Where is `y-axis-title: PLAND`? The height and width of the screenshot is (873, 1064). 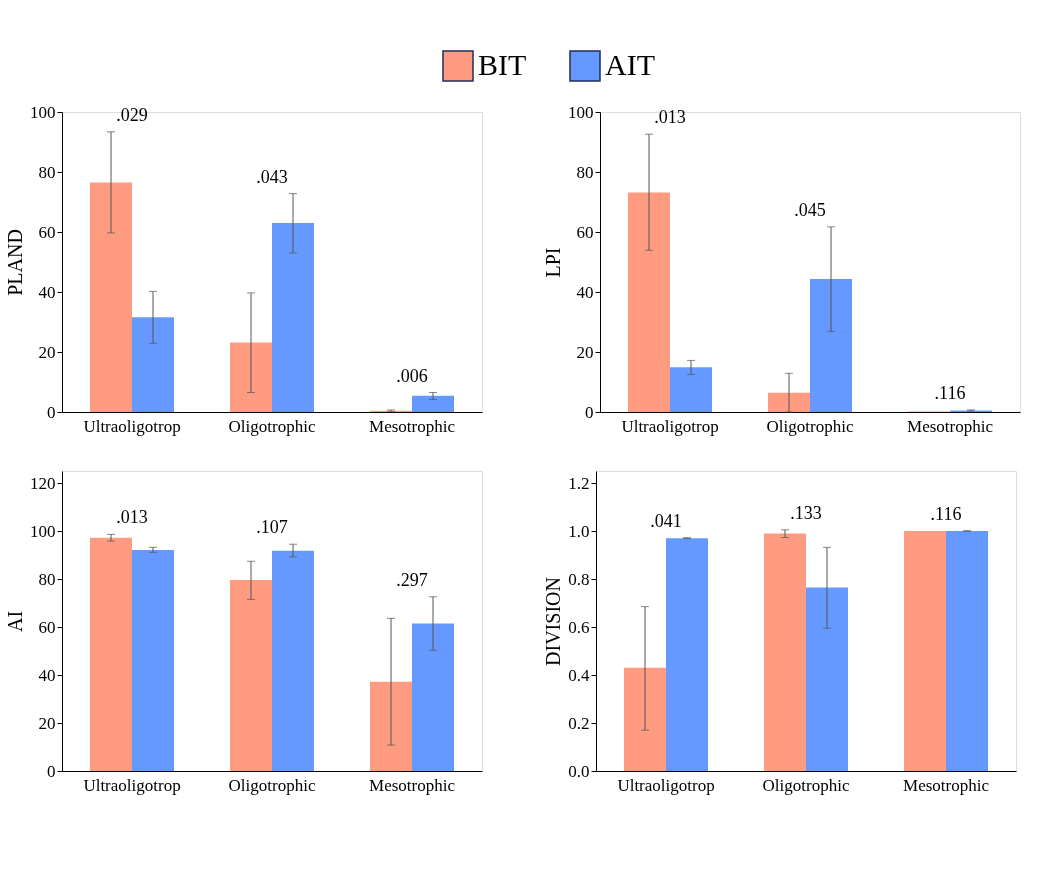
y-axis-title: PLAND is located at coordinates (15, 262).